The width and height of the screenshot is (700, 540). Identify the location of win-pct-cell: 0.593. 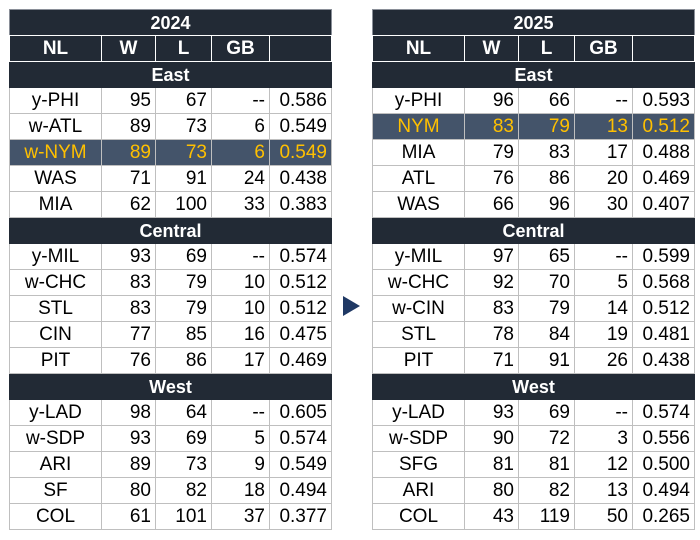
(663, 100).